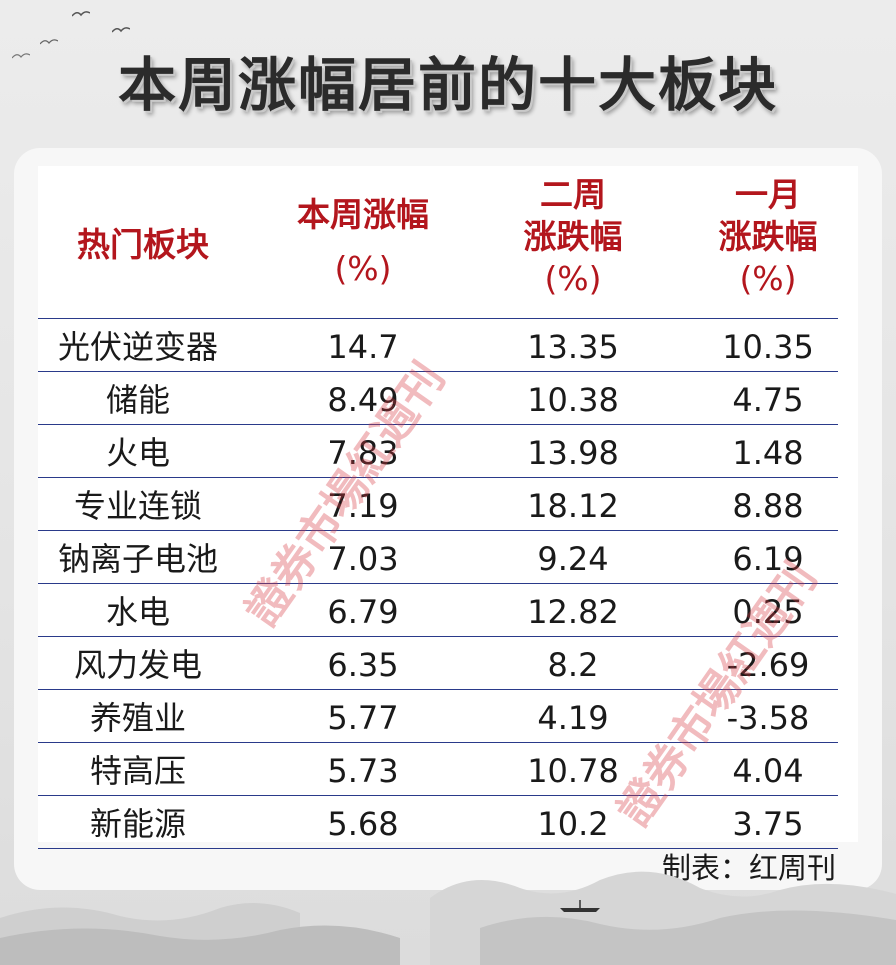  Describe the element at coordinates (768, 400) in the screenshot. I see `cell-month: 4.75` at that location.